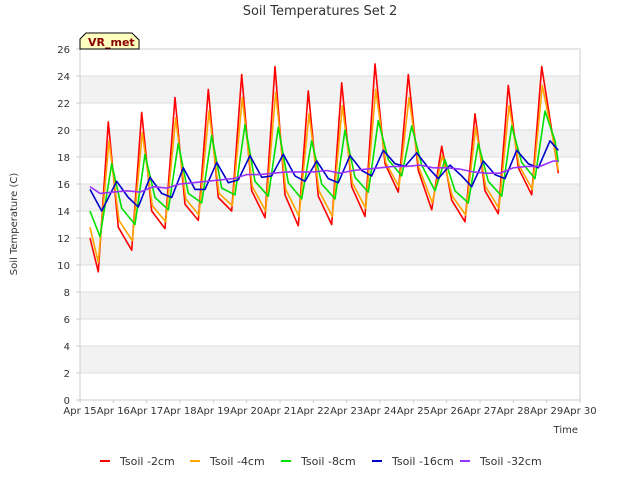 This screenshot has height=484, width=640. I want to click on y-tick-label: 24, so click(63, 77).